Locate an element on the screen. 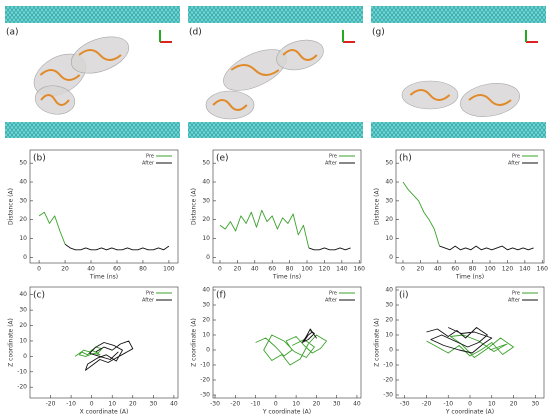 The width and height of the screenshot is (550, 419). panel-label: (i) is located at coordinates (404, 296).